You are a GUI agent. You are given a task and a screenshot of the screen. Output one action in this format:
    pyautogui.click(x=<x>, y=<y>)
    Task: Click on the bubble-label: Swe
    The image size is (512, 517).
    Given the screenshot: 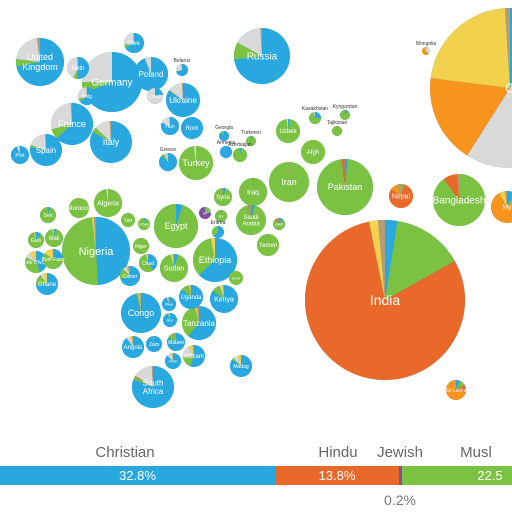 What is the action you would take?
    pyautogui.click(x=134, y=44)
    